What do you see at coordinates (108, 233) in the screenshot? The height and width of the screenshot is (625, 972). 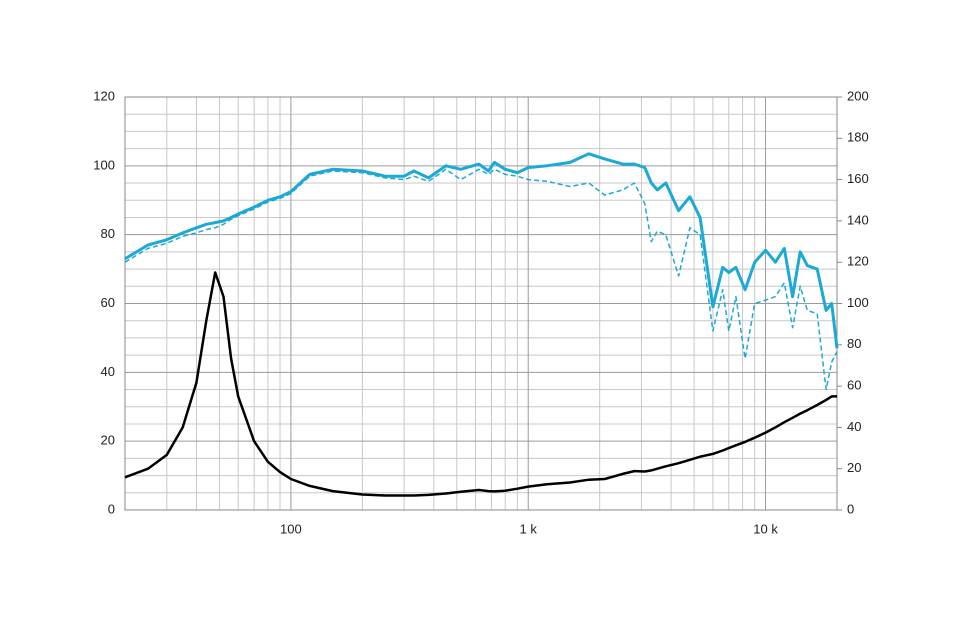 I see `y-tick-label: 80` at bounding box center [108, 233].